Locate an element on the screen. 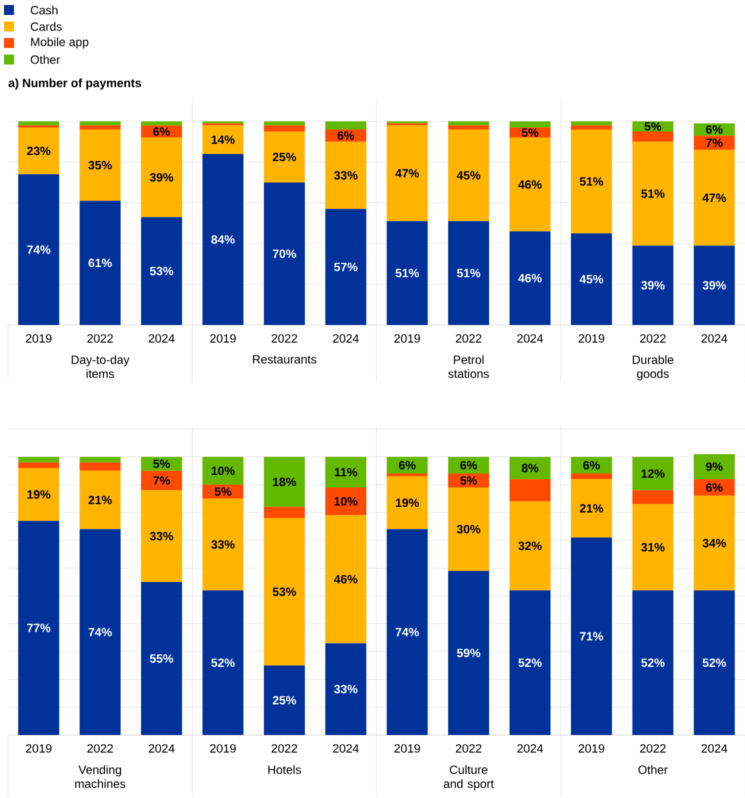 Image resolution: width=745 pixels, height=798 pixels. data-label: 14% is located at coordinates (223, 139).